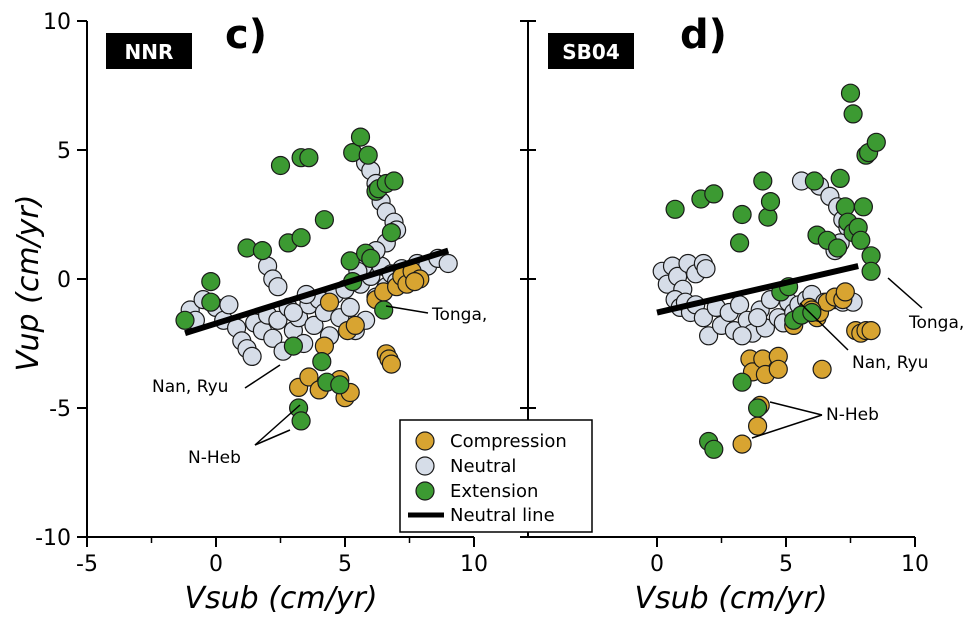 The width and height of the screenshot is (974, 617). What do you see at coordinates (459, 315) in the screenshot?
I see `annotation-tonga-c-text: Tonga,` at bounding box center [459, 315].